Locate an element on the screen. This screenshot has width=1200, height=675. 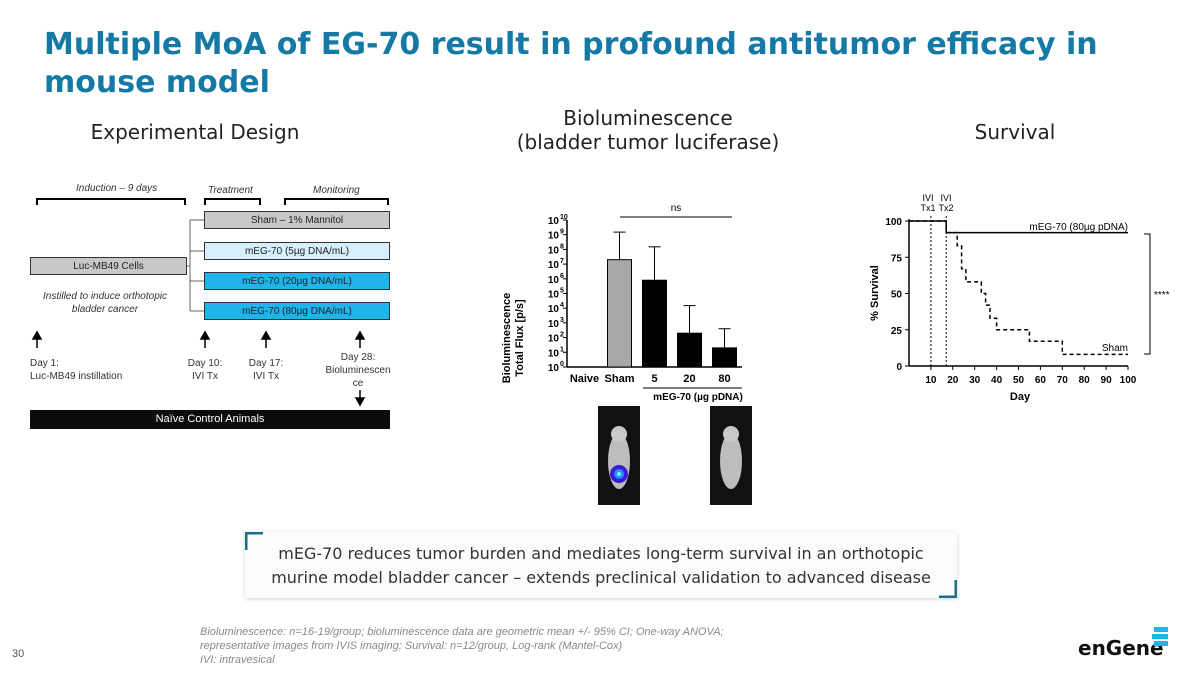
arm-20ug: mEG-70 (20µg DNA/mL) is located at coordinates (297, 281).